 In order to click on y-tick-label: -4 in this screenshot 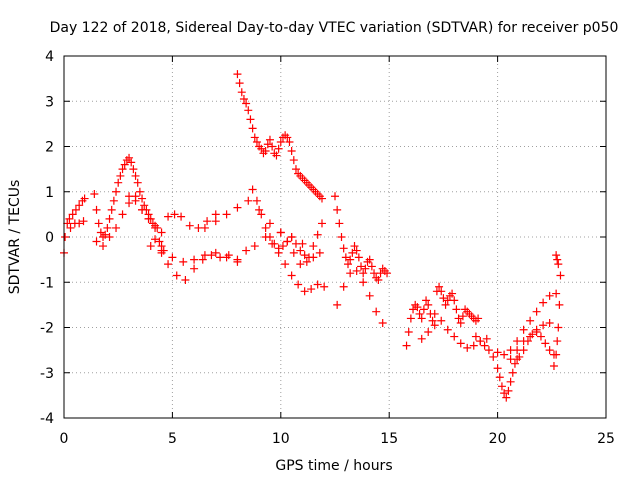, I will do `click(47, 419)`.